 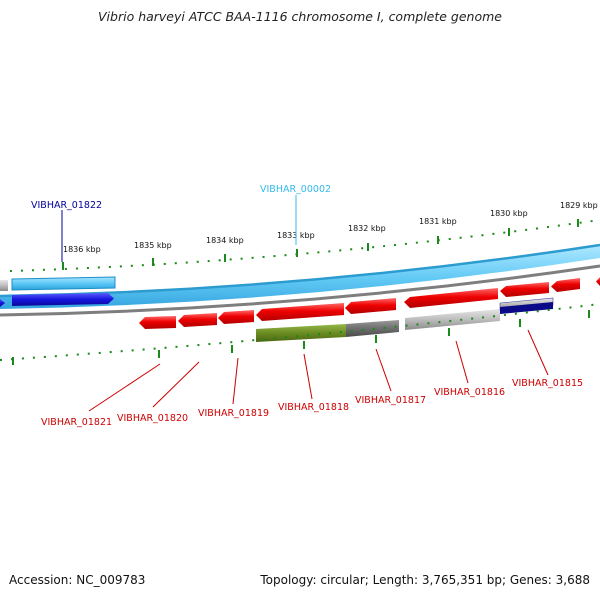 I want to click on tick-label: 1831 kbp, so click(x=438, y=221).